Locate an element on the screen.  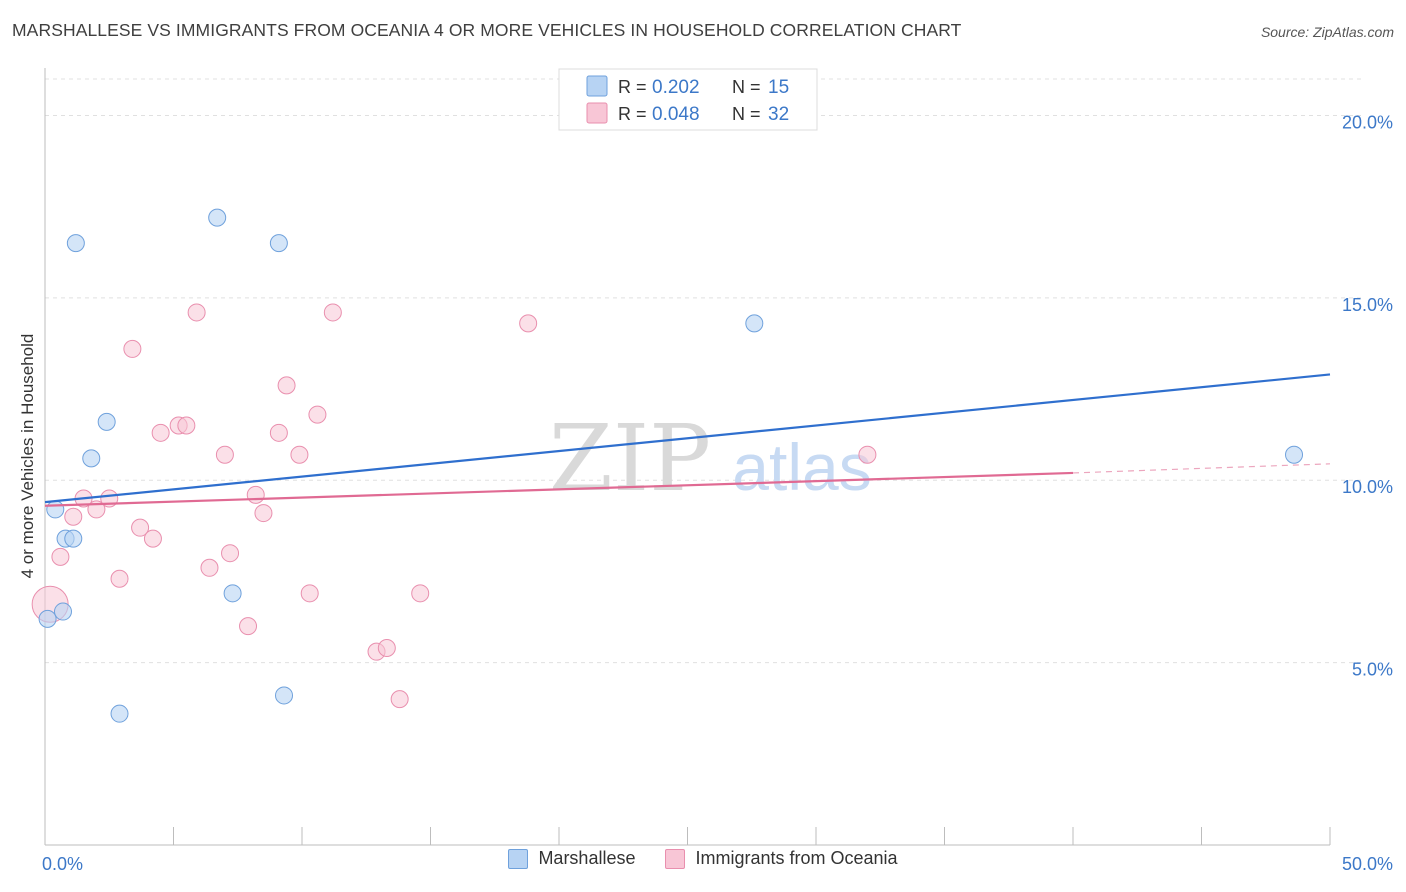
marshallese-trend-line is located at coordinates (687, 438).